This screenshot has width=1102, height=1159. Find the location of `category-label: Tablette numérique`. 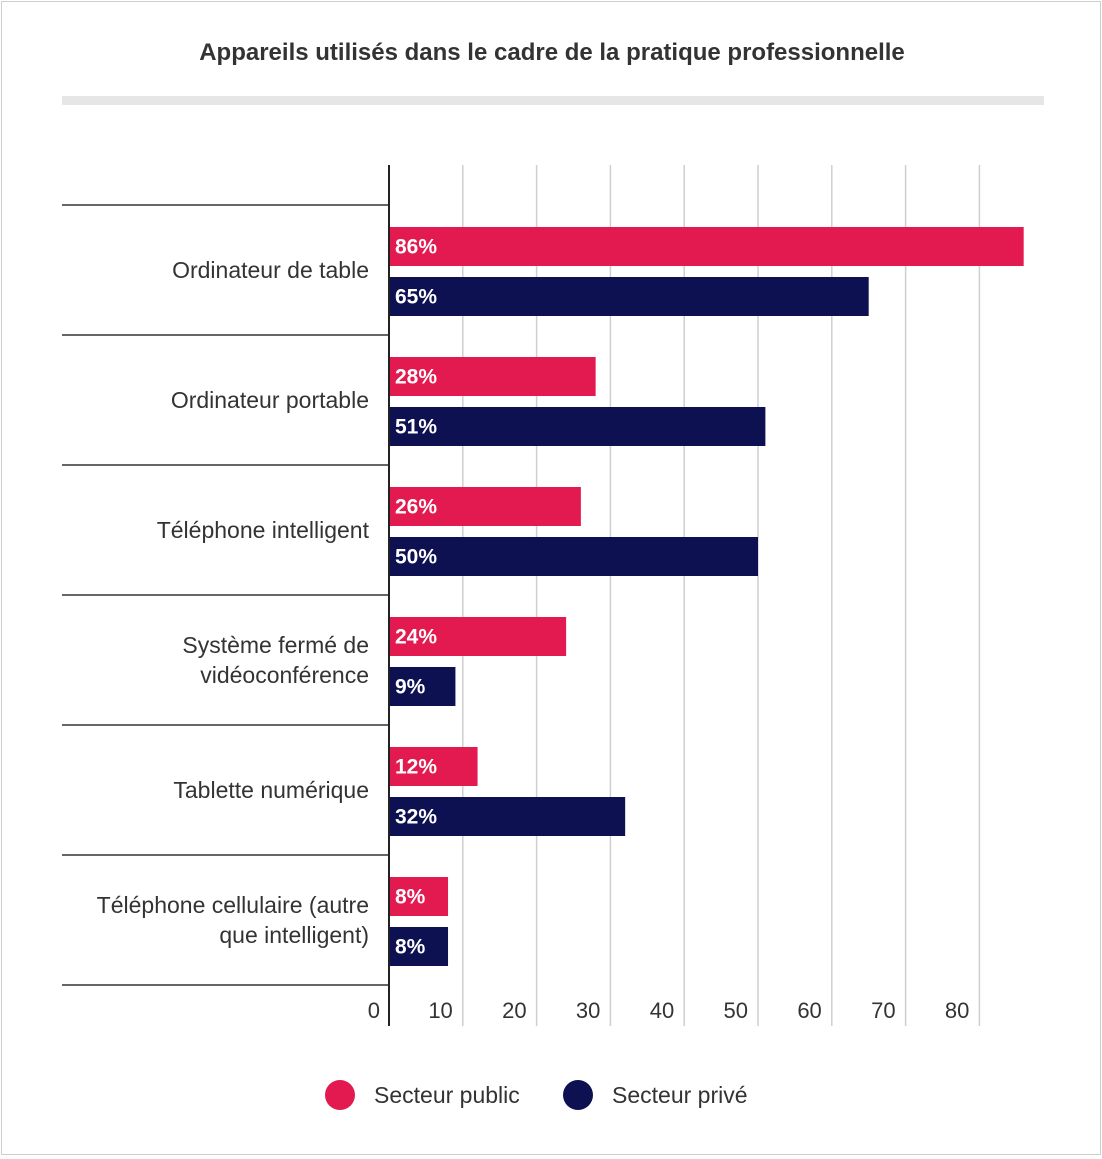

category-label: Tablette numérique is located at coordinates (271, 790).